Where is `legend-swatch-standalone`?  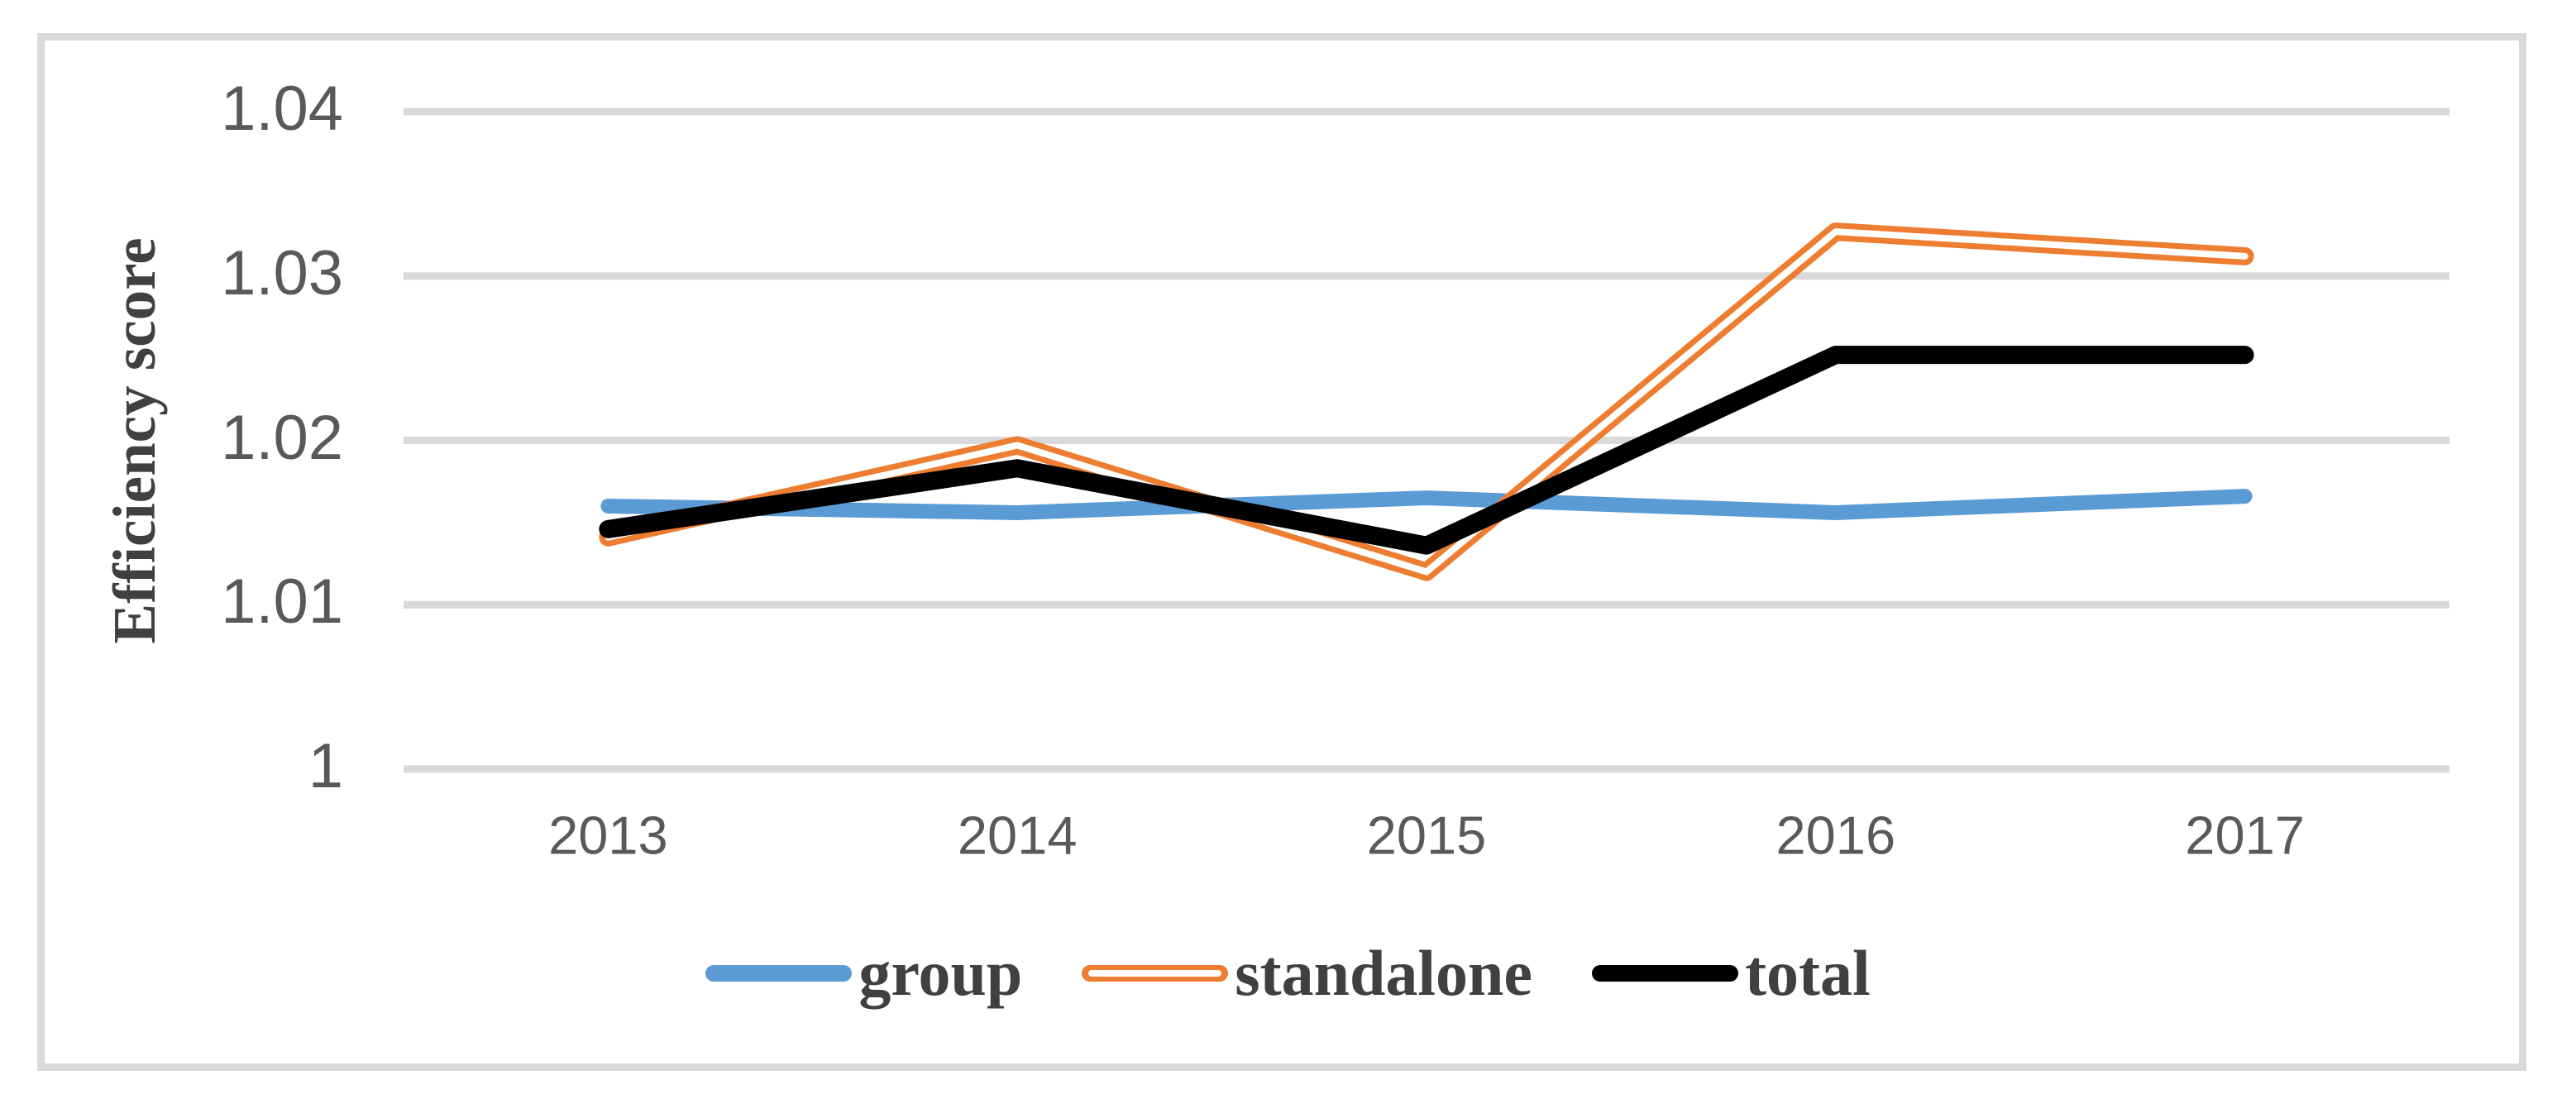
legend-swatch-standalone is located at coordinates (1155, 973).